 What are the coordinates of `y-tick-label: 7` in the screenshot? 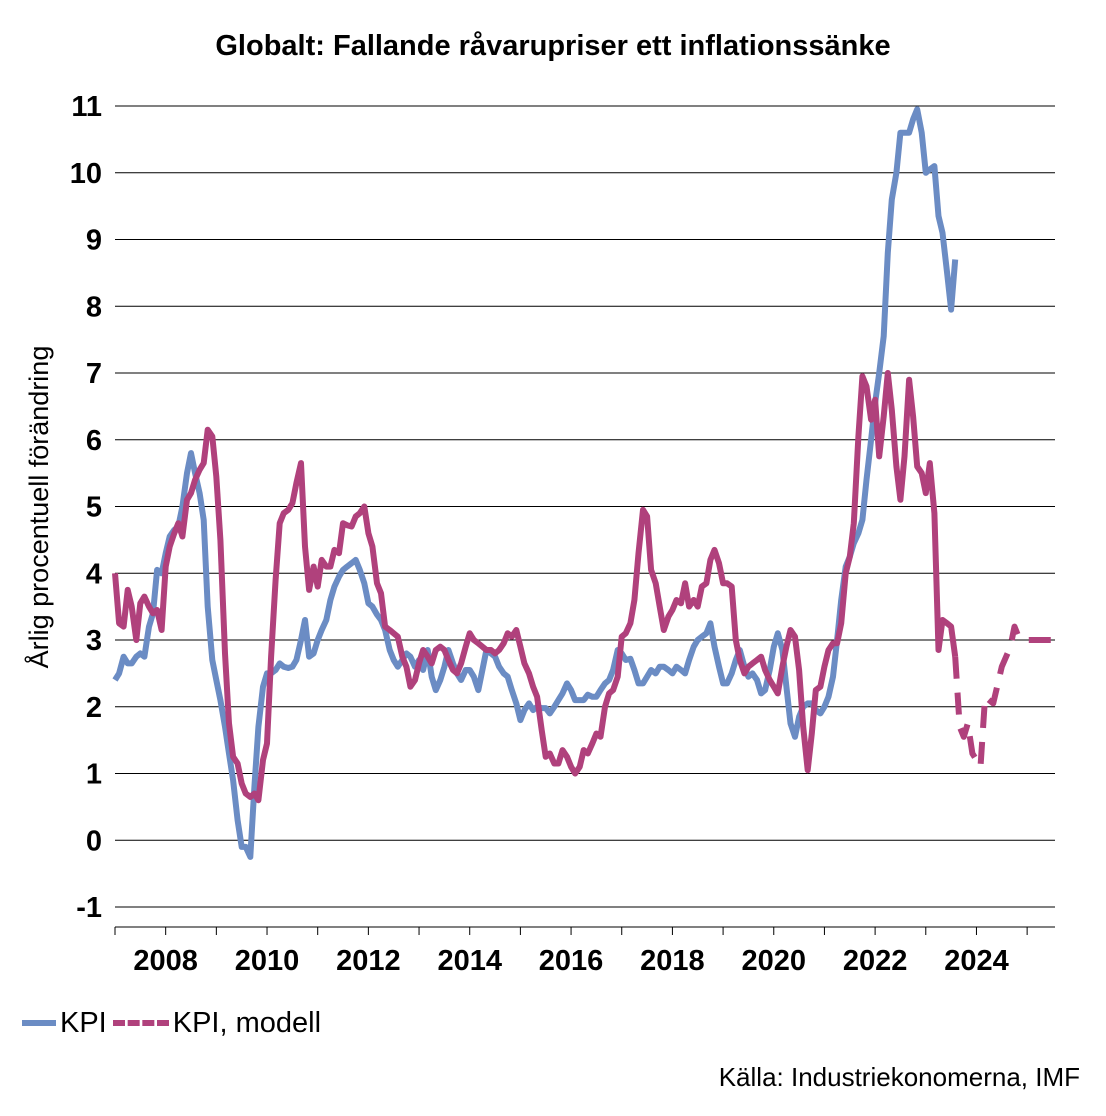 It's located at (94, 374).